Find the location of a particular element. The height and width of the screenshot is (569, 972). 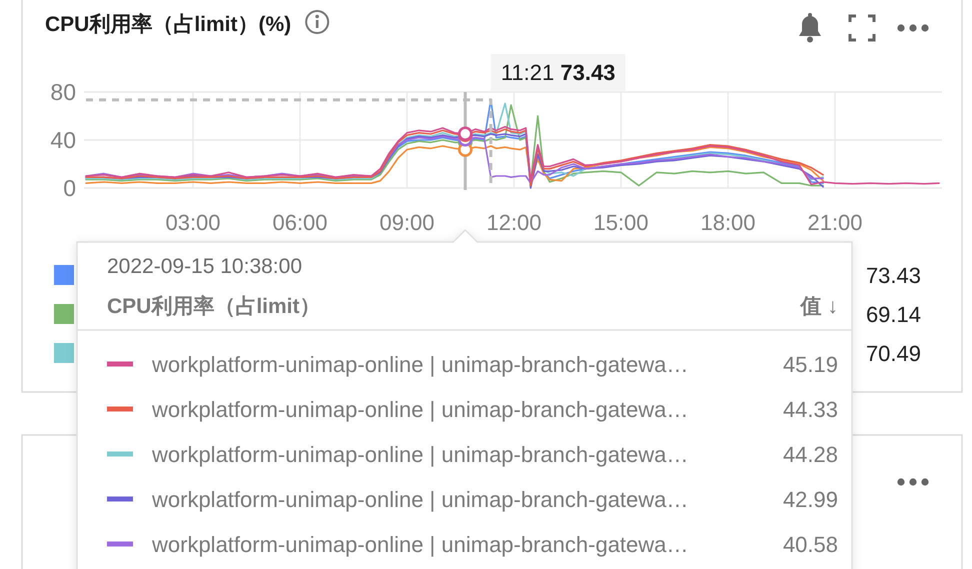

y-tick-label: 0 is located at coordinates (69, 188).